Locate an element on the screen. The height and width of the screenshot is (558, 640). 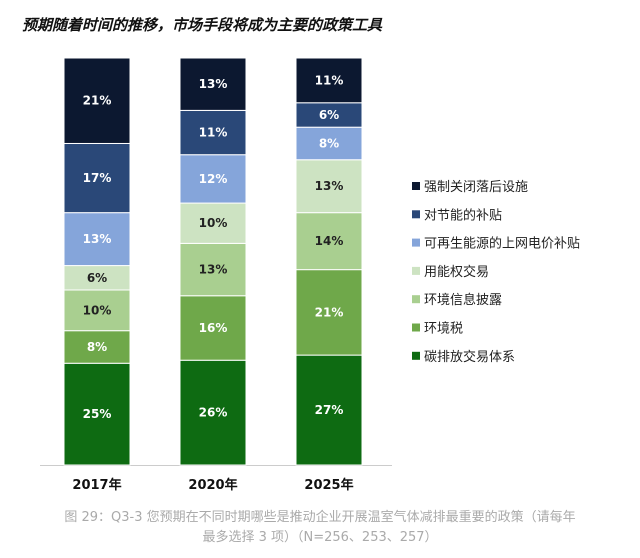
data-label: 27% is located at coordinates (329, 410).